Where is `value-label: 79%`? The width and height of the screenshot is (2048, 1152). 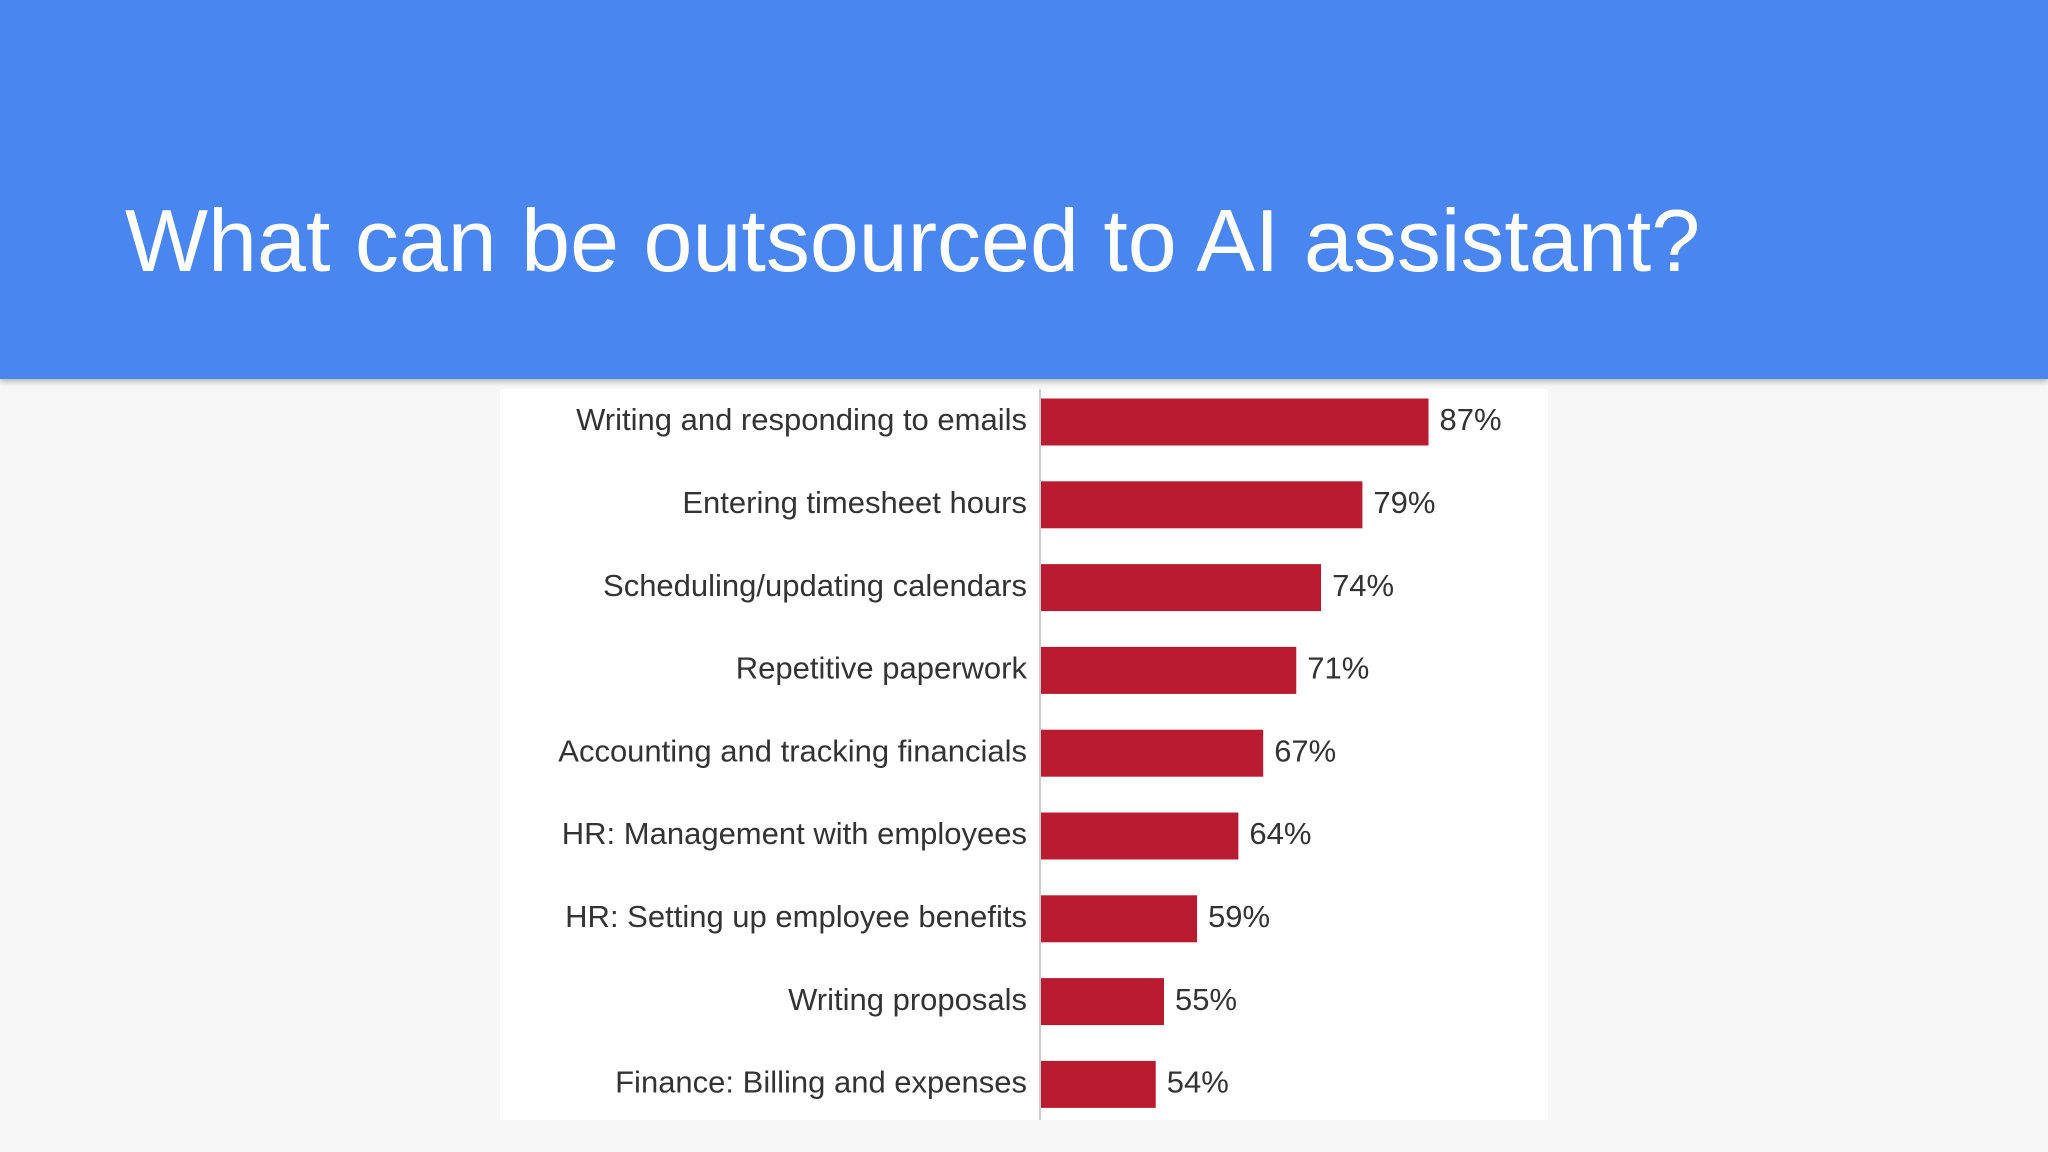 value-label: 79% is located at coordinates (1404, 502).